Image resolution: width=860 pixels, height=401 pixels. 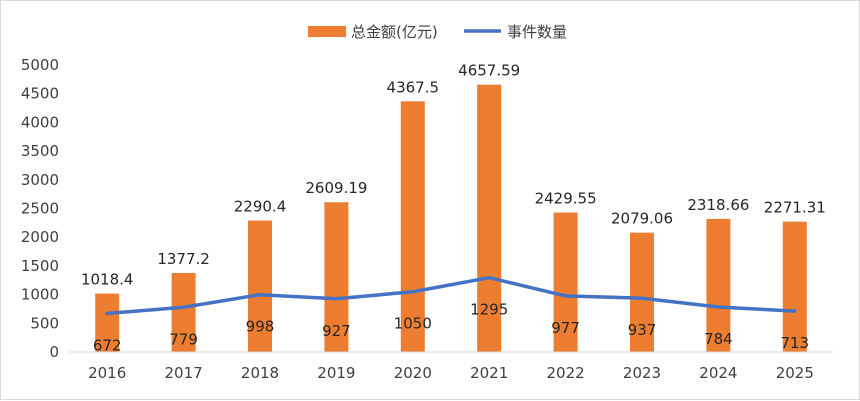 I want to click on y-tick-label: 4000, so click(x=40, y=122).